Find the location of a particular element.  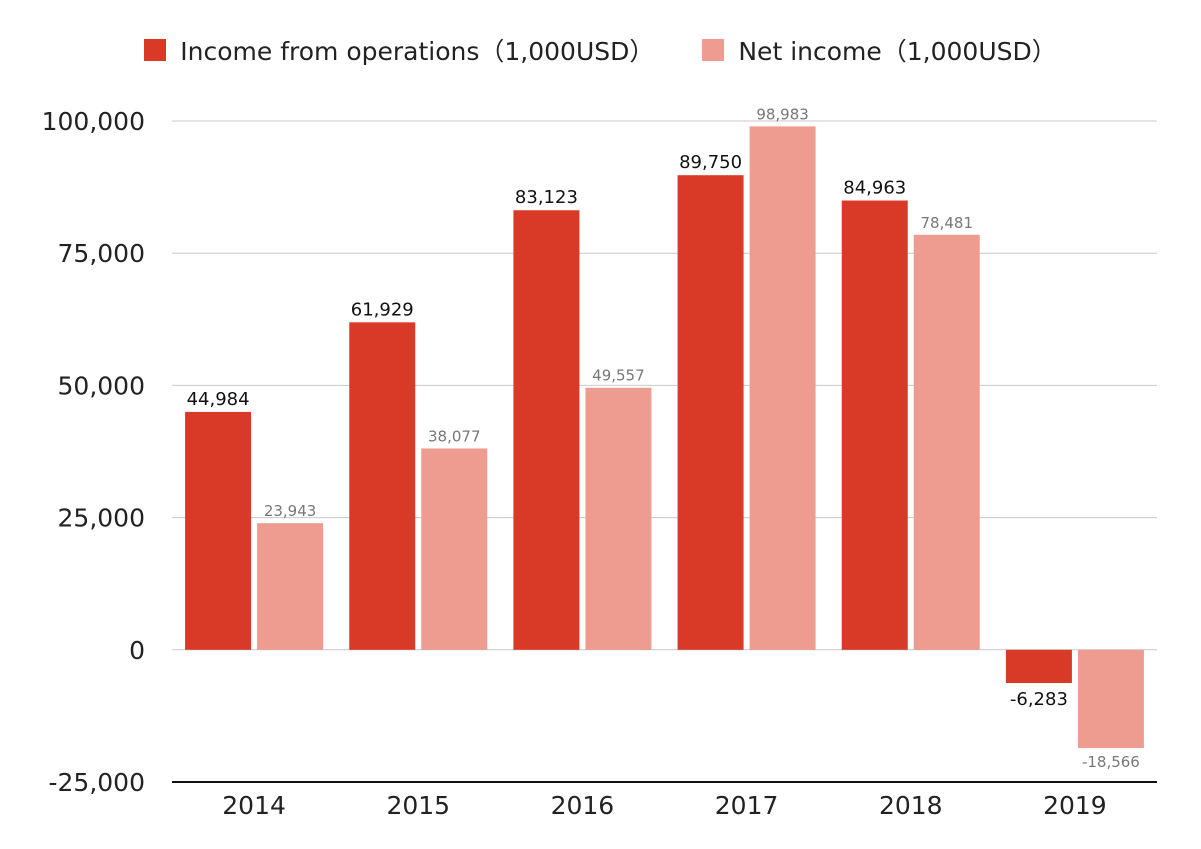

legend-label-net-income: Net income（1,000USD） is located at coordinates (897, 51).